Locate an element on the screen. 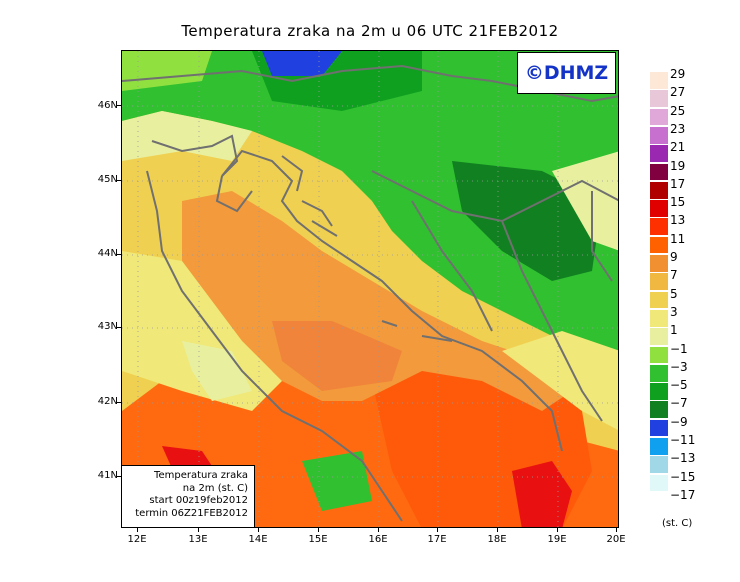  dhmz-logo: ©DHMZ is located at coordinates (566, 73).